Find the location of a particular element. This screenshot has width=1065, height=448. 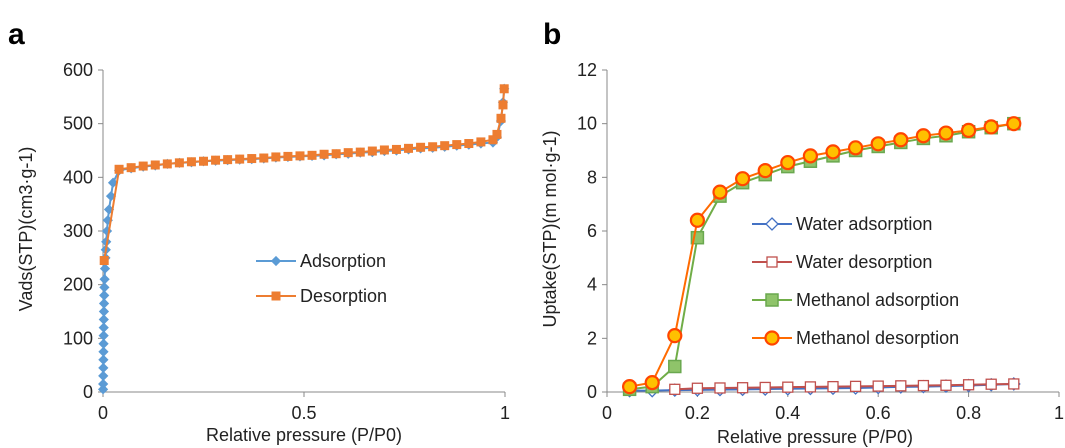

y-axis-label-a: Vads(STP)(cm3·g-1) is located at coordinates (26, 229).